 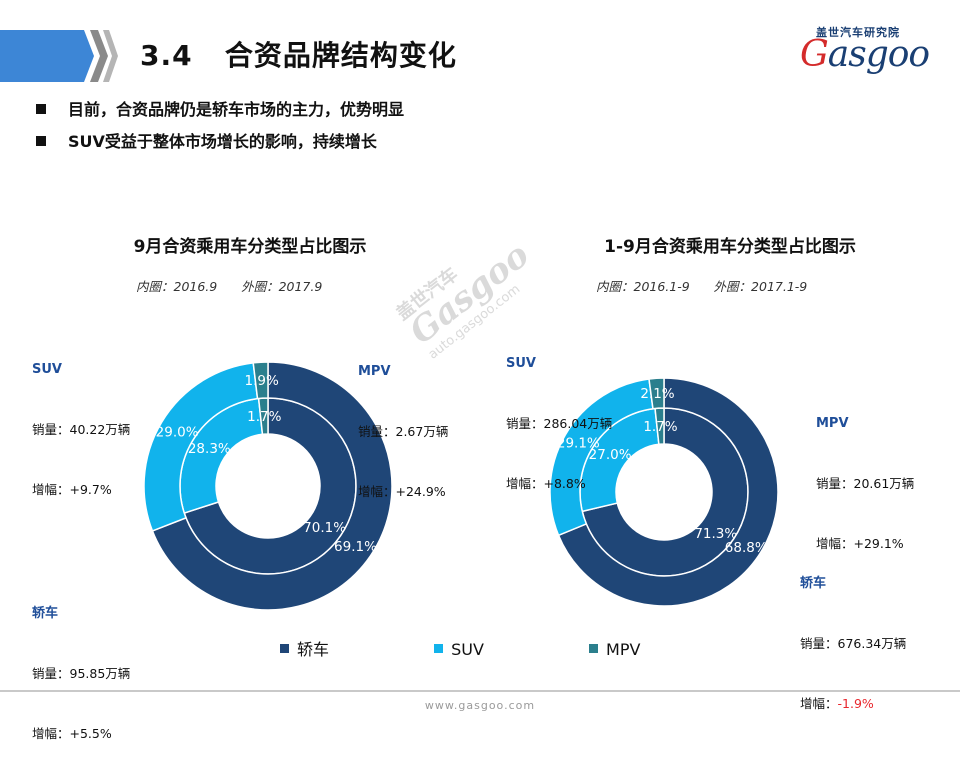 I want to click on chart-legend: 轿车 SUV MPV, so click(x=510, y=647).